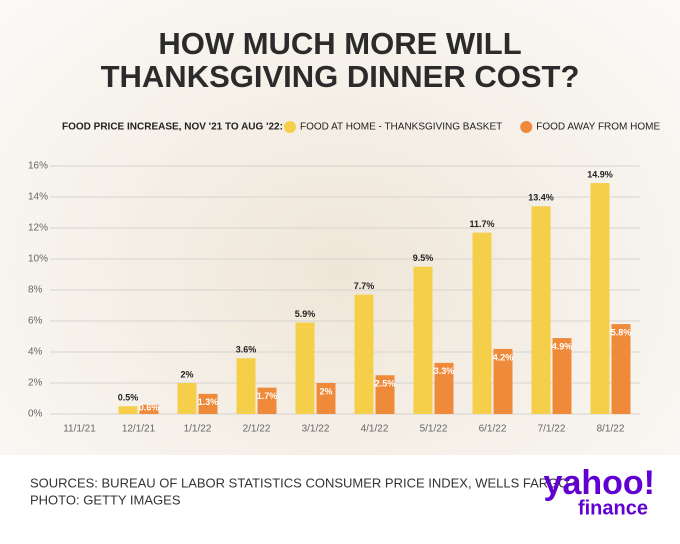 This screenshot has width=680, height=544. I want to click on x-tick-label: 7/1/22, so click(552, 429).